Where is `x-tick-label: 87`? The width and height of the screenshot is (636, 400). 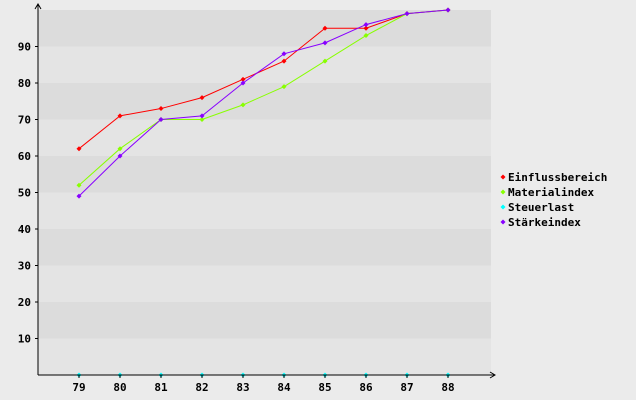 x-tick-label: 87 is located at coordinates (406, 387).